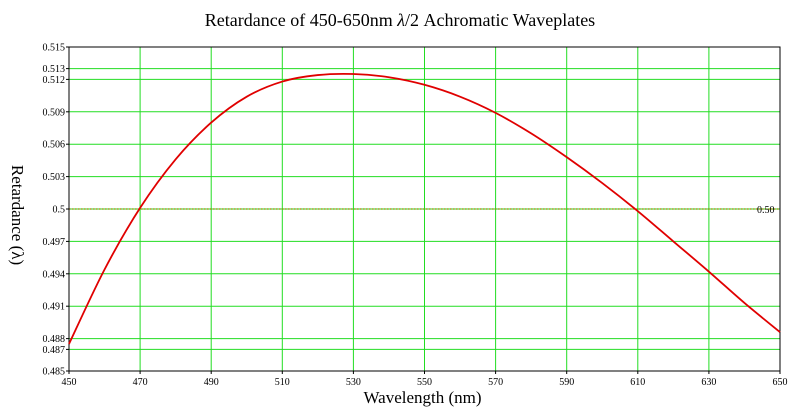 This screenshot has width=800, height=415. I want to click on y-tick-label: 0.506, so click(54, 145).